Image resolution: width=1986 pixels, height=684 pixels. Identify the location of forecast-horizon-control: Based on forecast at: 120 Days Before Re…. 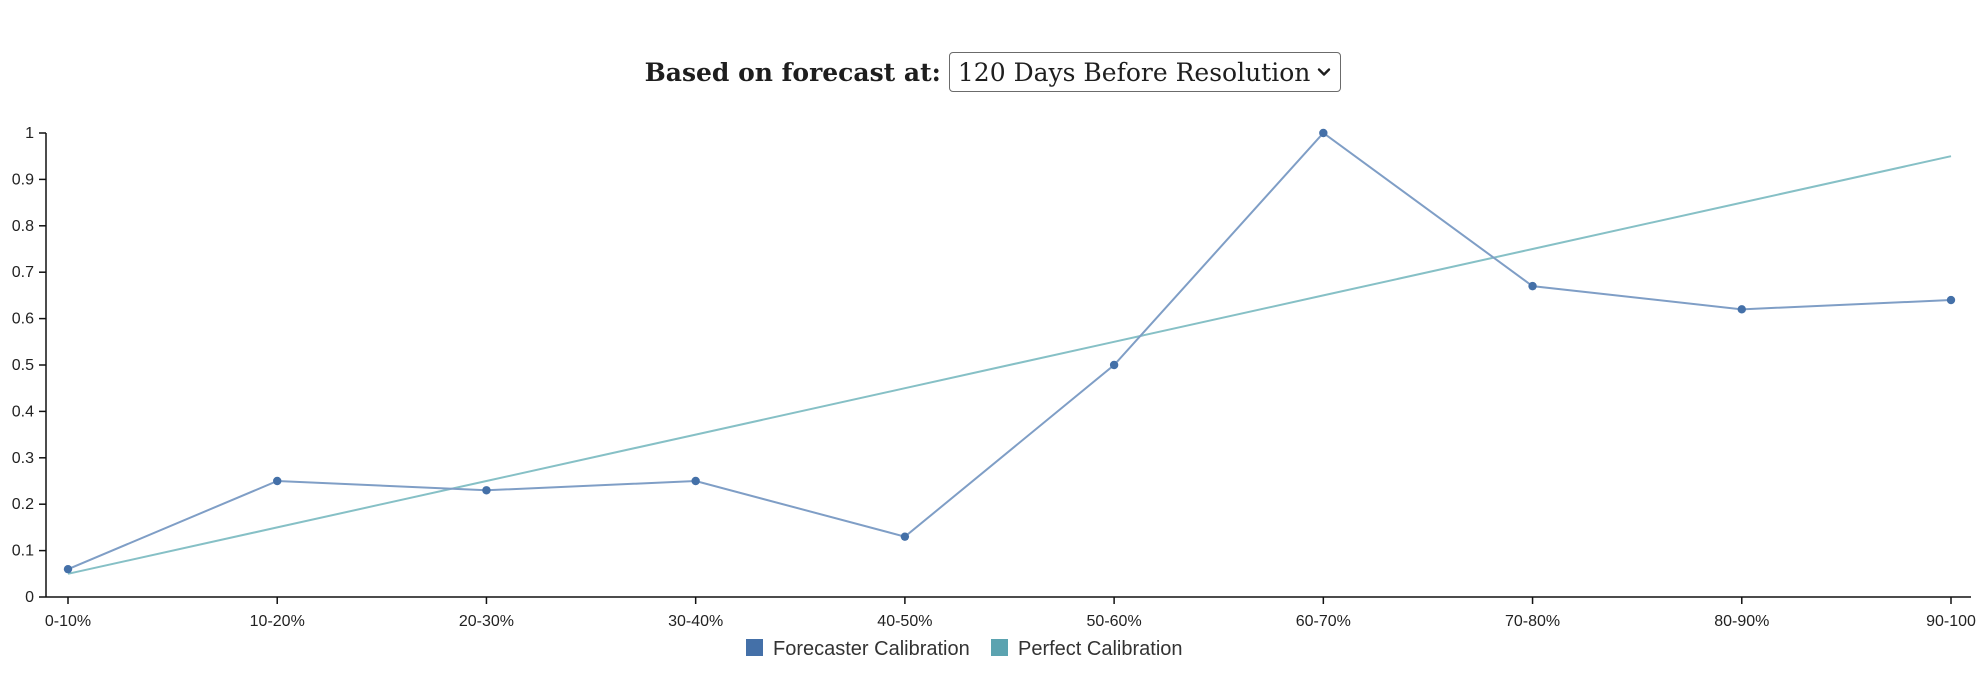
(993, 72).